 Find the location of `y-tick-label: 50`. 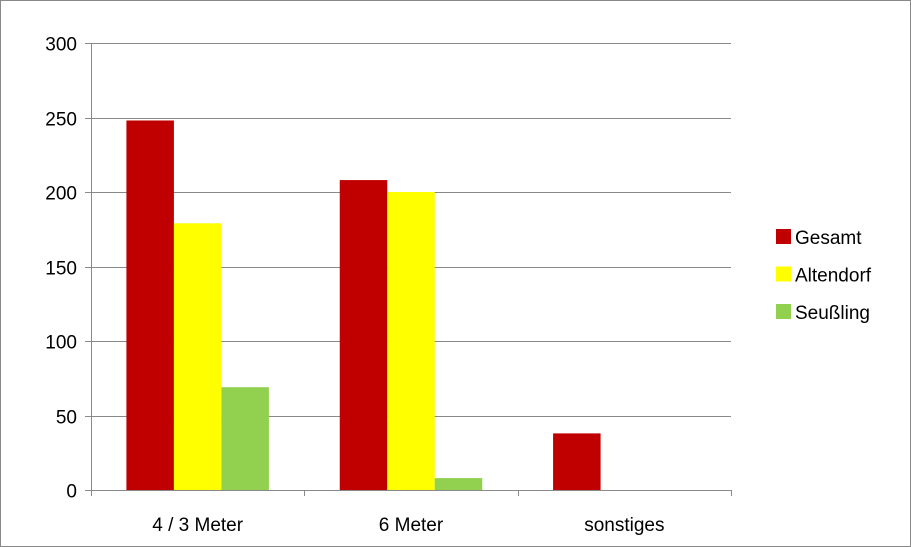

y-tick-label: 50 is located at coordinates (66, 418).